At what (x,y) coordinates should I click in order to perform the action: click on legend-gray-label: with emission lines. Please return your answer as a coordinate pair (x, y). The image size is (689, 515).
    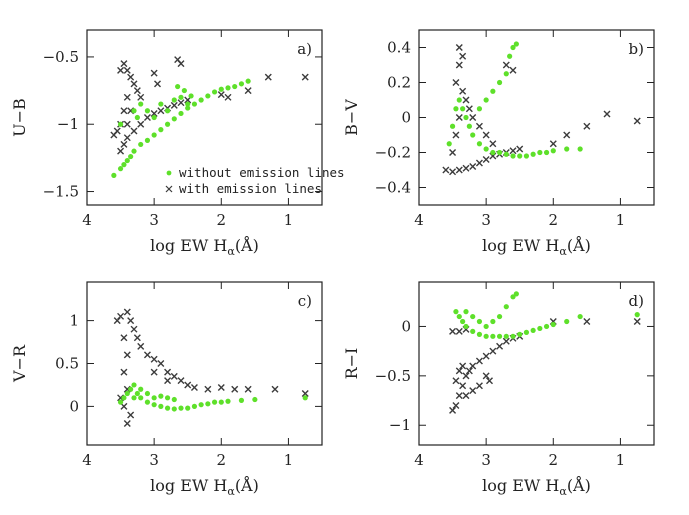
    Looking at the image, I should click on (250, 188).